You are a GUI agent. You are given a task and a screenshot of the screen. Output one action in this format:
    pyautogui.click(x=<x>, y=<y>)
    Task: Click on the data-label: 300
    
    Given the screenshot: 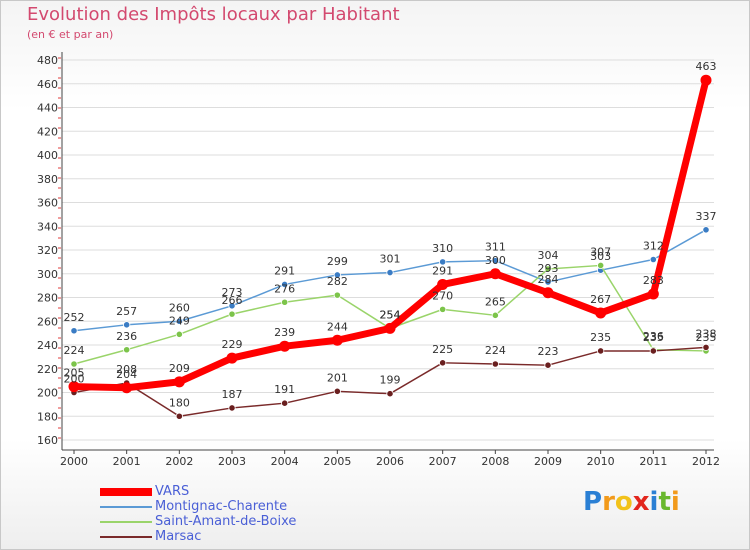 What is the action you would take?
    pyautogui.click(x=495, y=260)
    